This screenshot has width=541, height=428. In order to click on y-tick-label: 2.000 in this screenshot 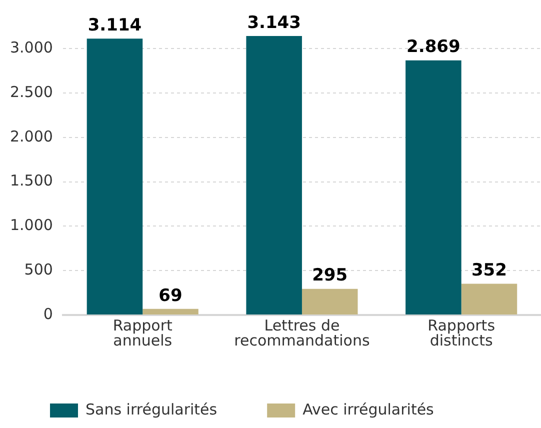, I will do `click(31, 136)`.